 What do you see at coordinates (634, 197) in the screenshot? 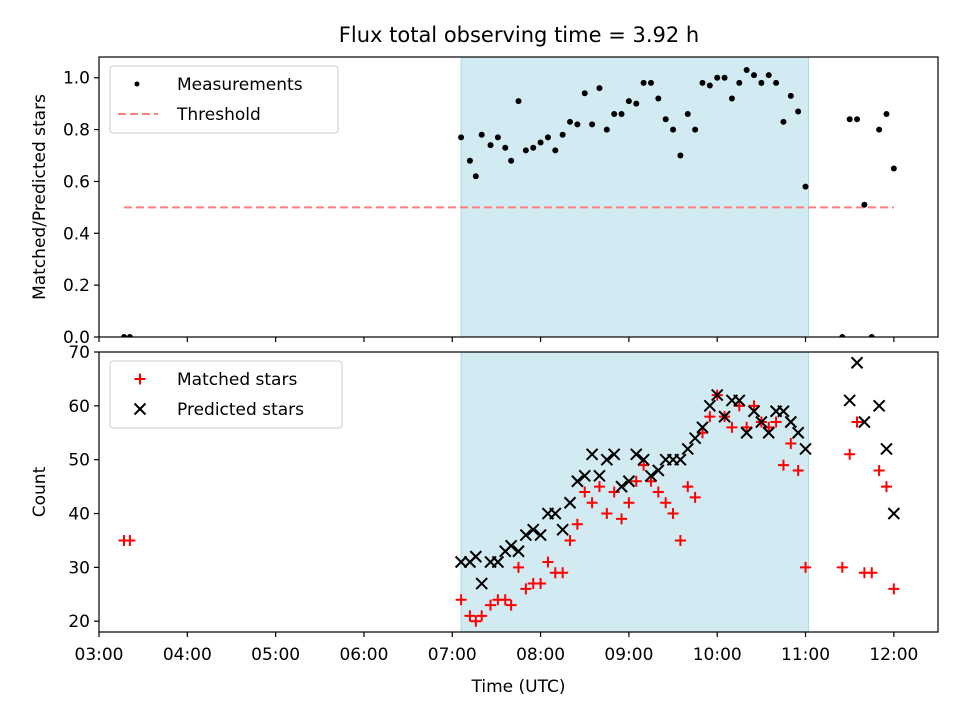
I see `observing-window-shade` at bounding box center [634, 197].